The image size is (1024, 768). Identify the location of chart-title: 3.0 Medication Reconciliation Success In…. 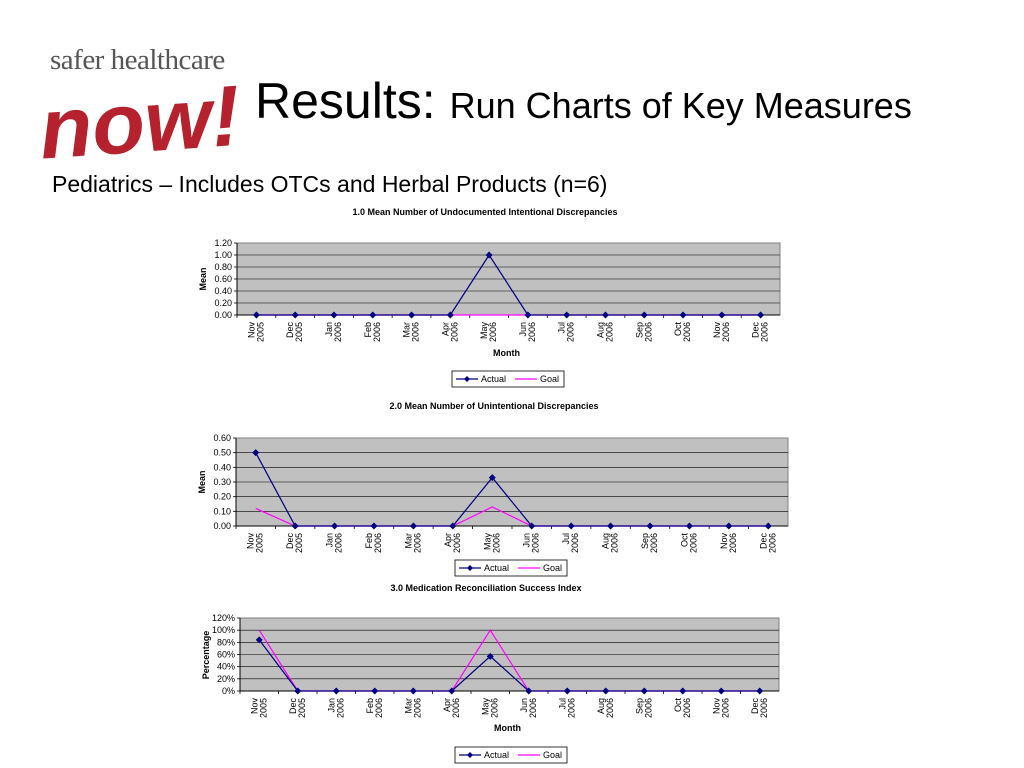
(485, 588).